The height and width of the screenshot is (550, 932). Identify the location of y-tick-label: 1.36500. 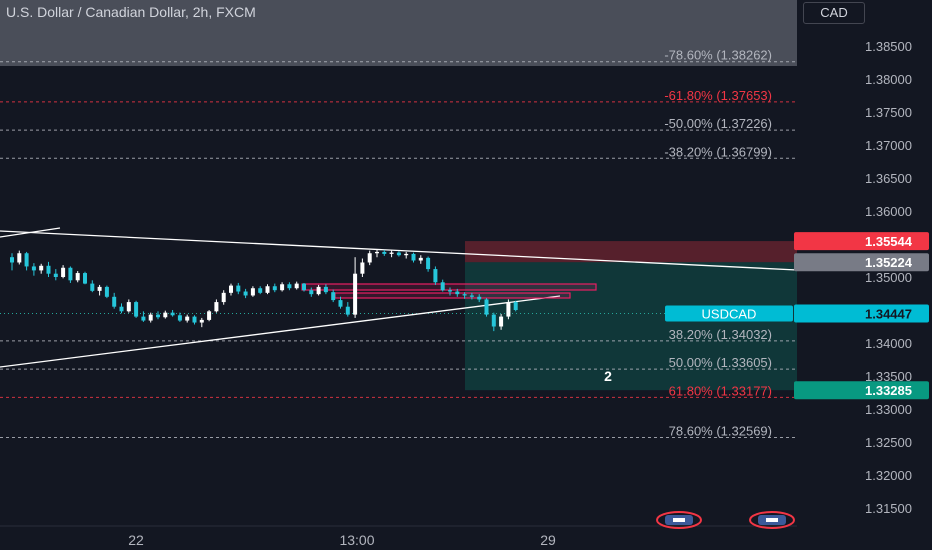
(888, 178).